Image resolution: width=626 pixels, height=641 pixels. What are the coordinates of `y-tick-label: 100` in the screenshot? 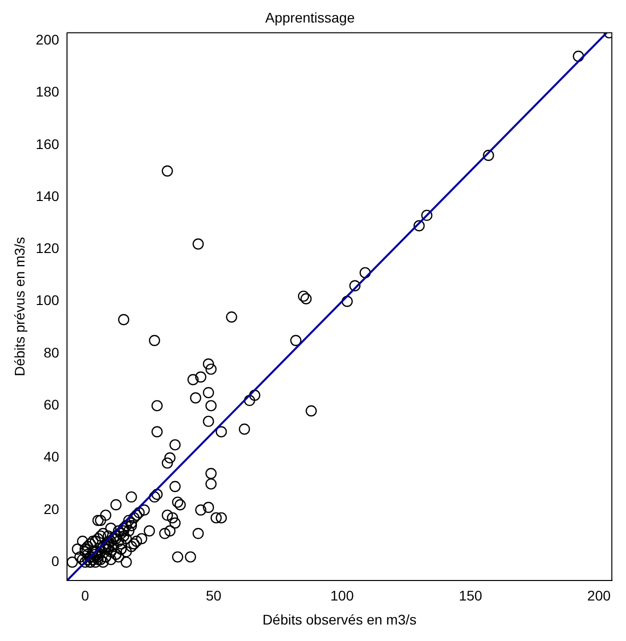 It's located at (48, 300).